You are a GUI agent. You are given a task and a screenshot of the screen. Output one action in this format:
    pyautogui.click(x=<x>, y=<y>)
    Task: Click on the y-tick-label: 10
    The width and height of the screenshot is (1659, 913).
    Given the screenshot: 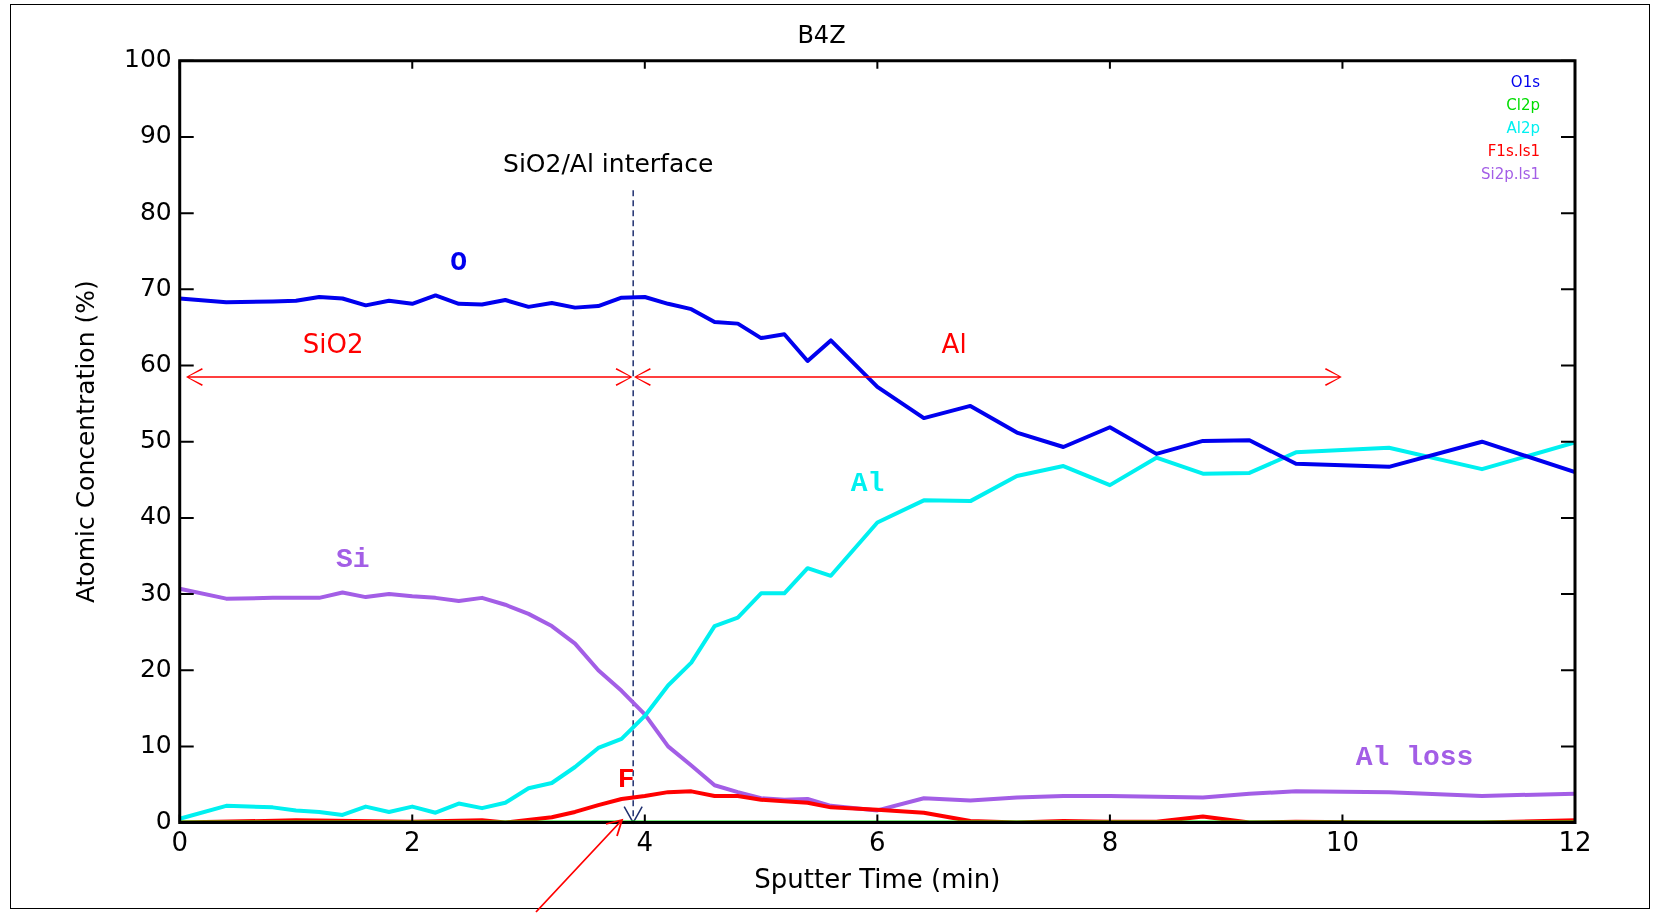 What is the action you would take?
    pyautogui.click(x=155, y=744)
    